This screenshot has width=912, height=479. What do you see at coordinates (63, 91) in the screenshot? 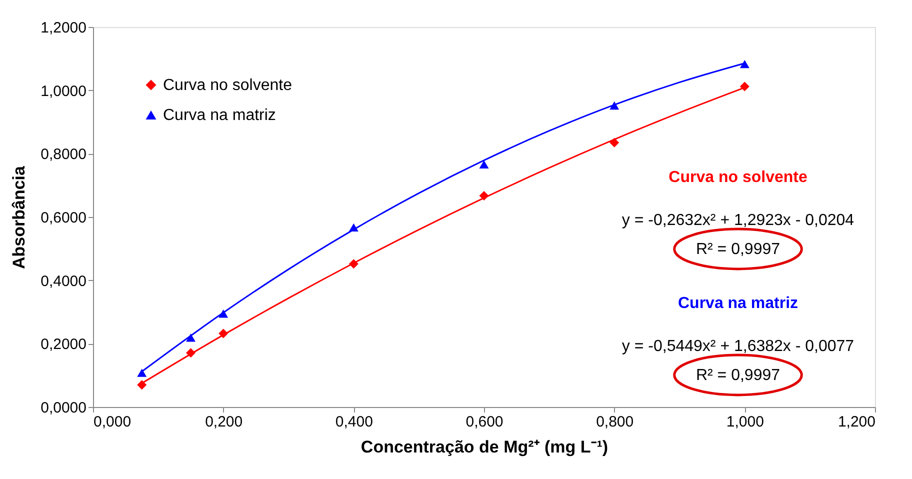
I see `y-tick-label: 1,0000` at bounding box center [63, 91].